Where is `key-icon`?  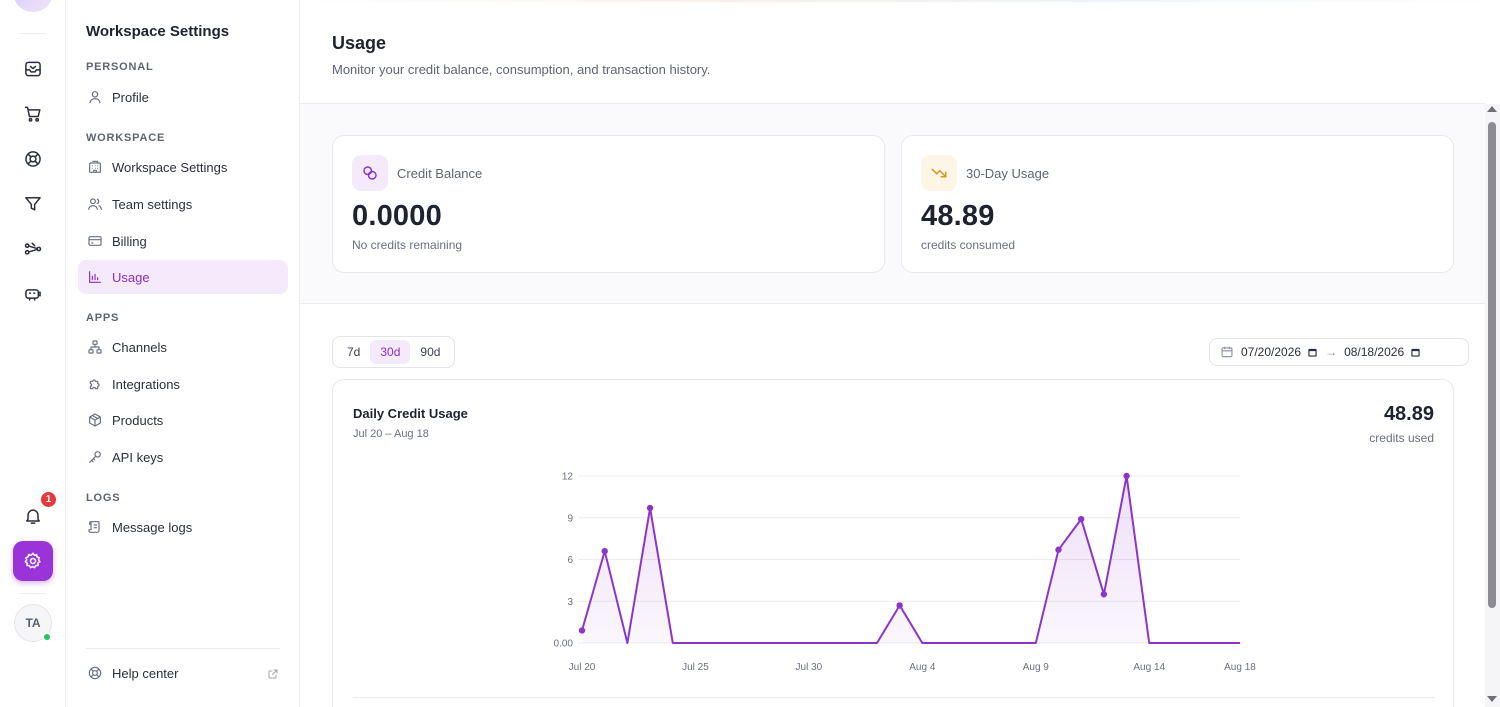 key-icon is located at coordinates (95, 457).